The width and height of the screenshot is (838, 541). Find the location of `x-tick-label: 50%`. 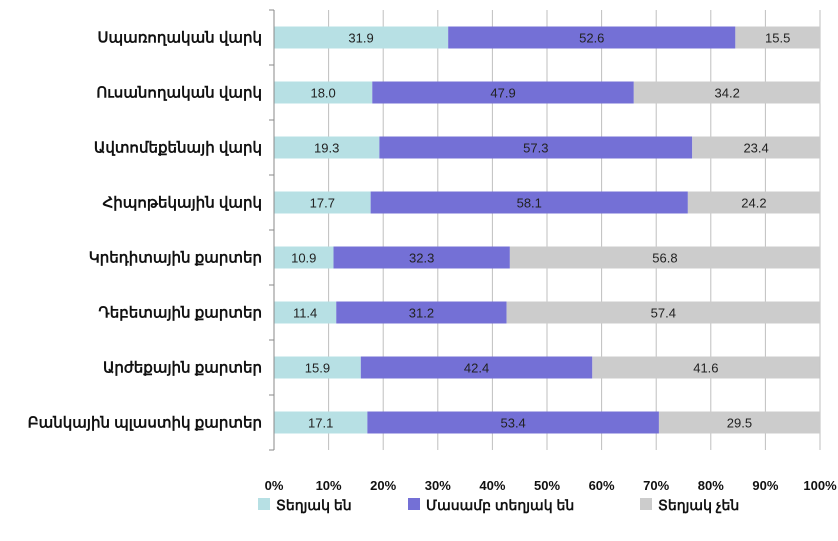

x-tick-label: 50% is located at coordinates (547, 485).